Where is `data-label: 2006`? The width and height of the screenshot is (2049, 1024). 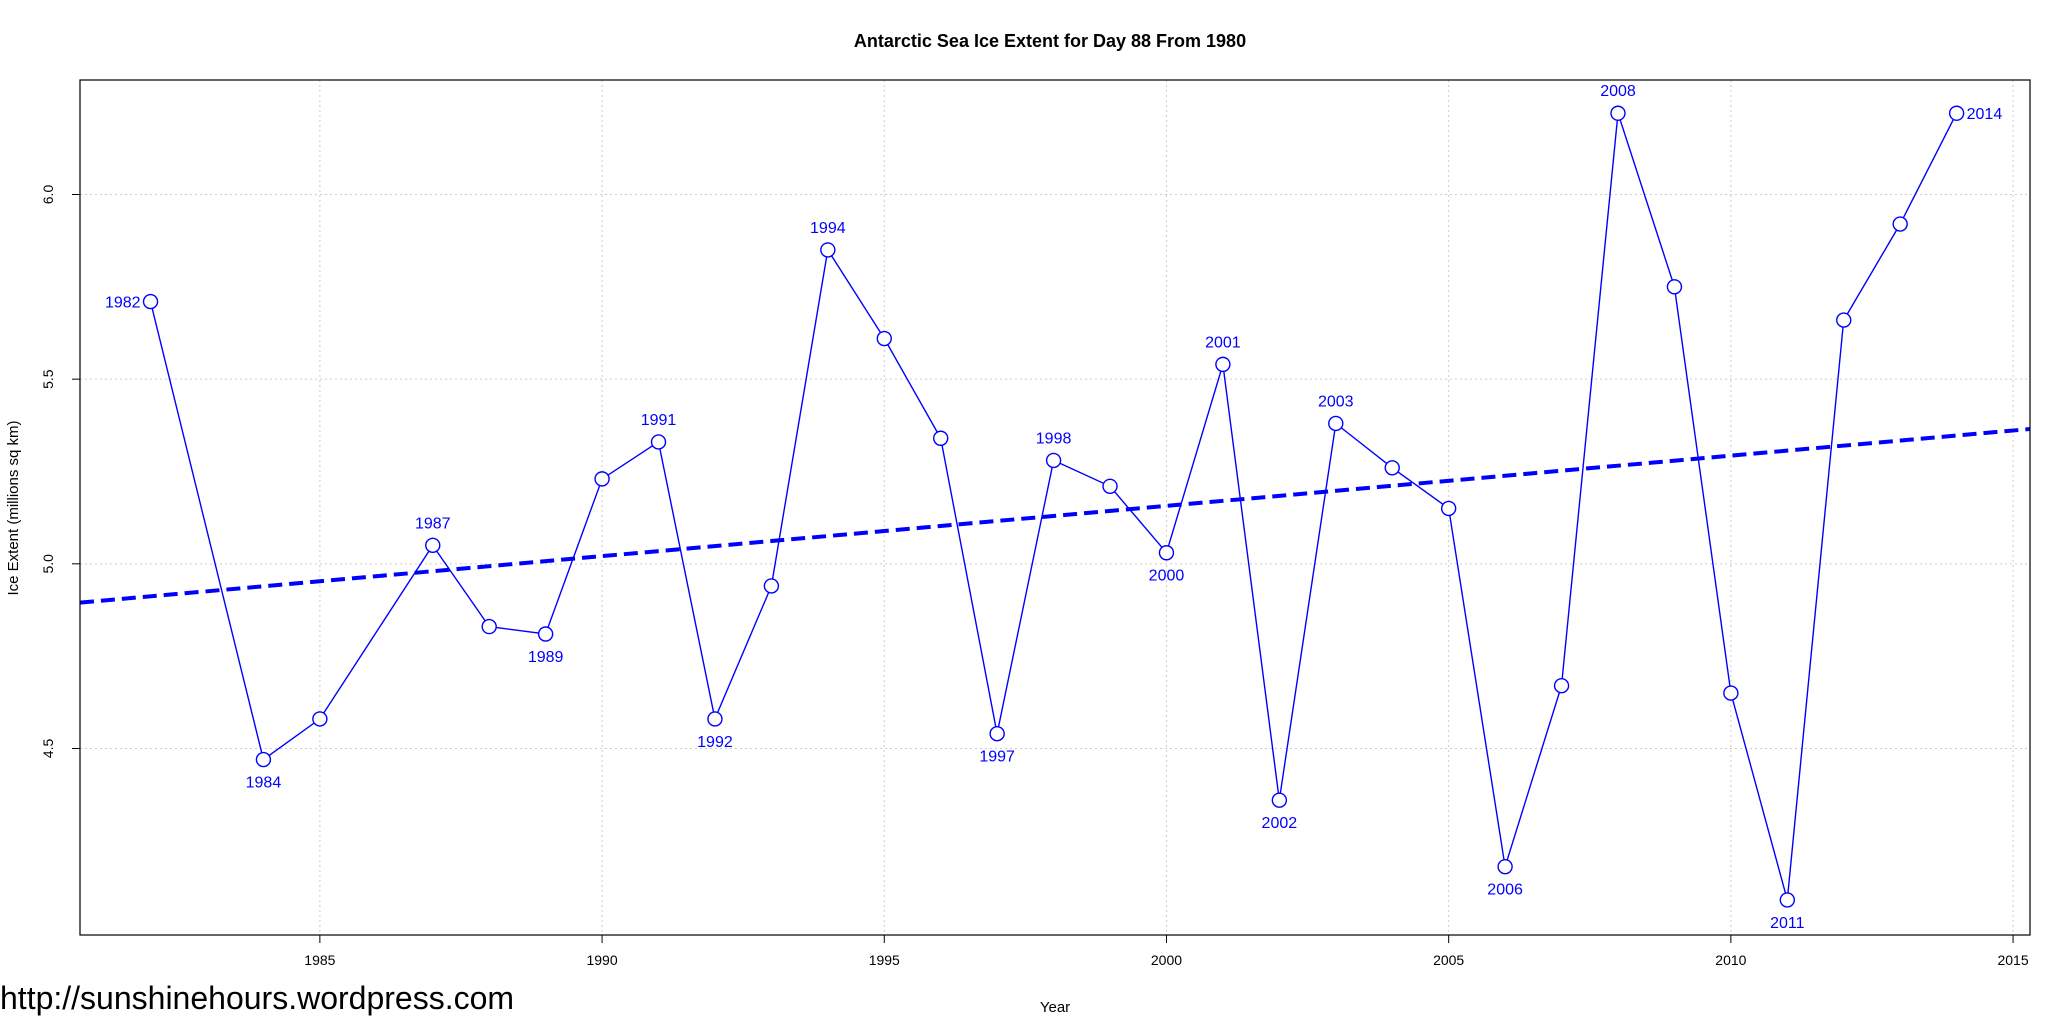 data-label: 2006 is located at coordinates (1505, 890).